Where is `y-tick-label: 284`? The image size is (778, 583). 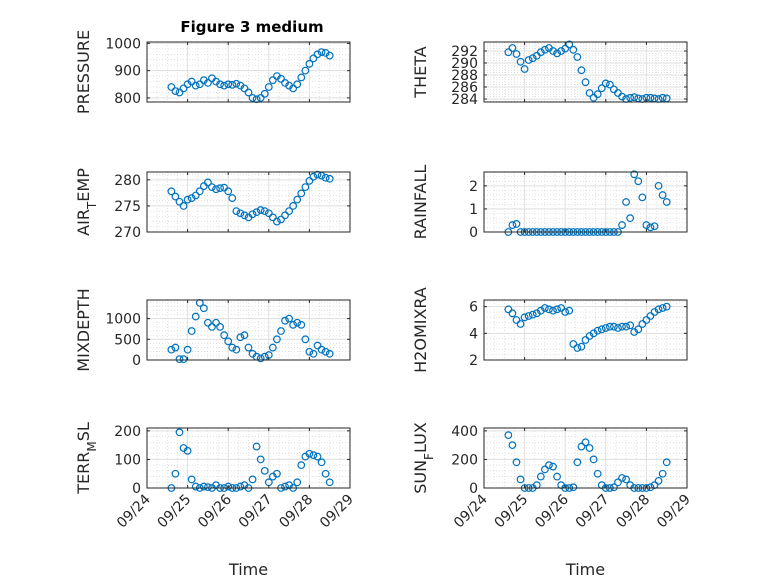
y-tick-label: 284 is located at coordinates (464, 100).